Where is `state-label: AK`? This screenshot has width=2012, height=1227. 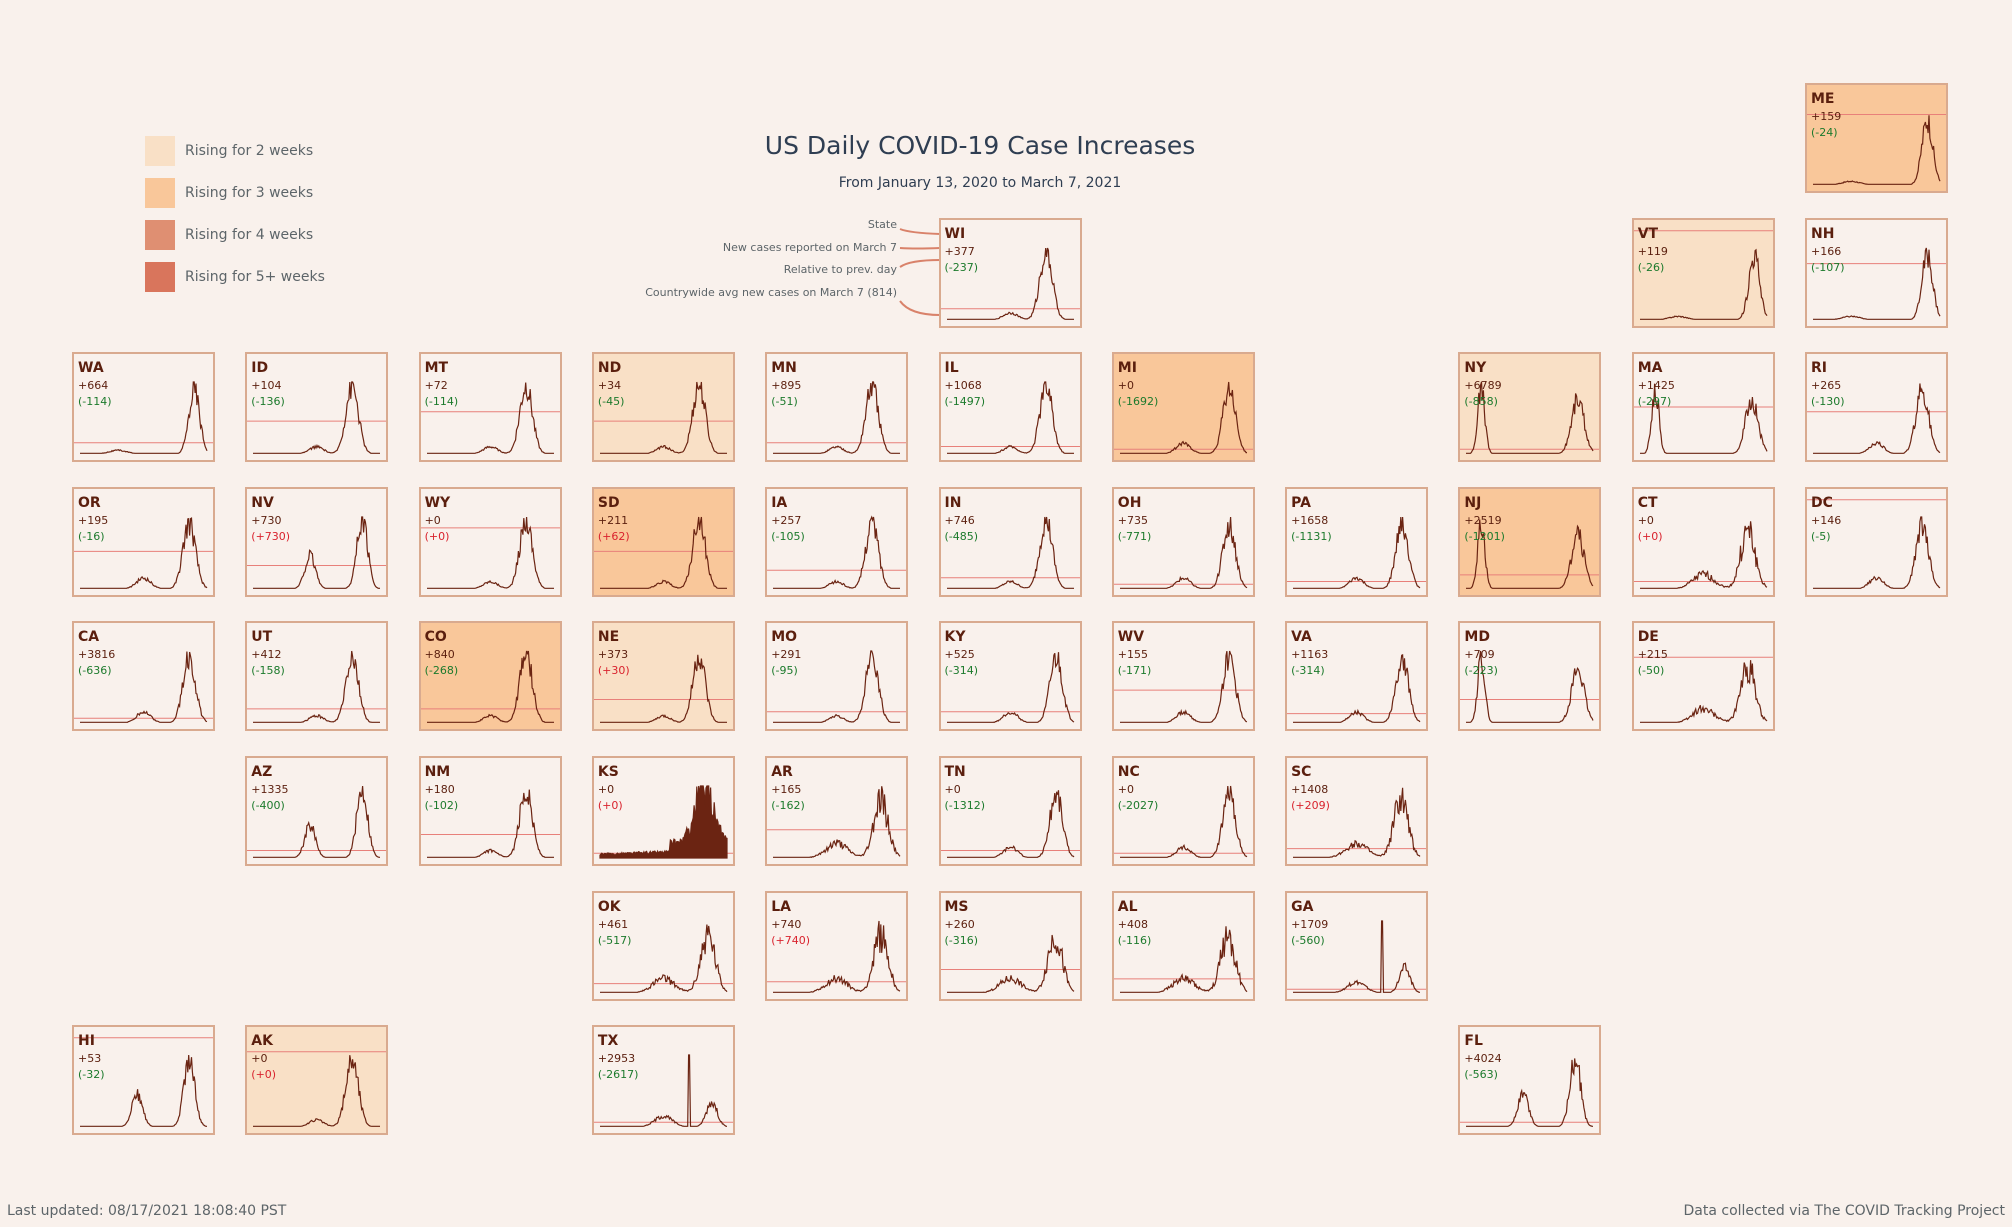 state-label: AK is located at coordinates (262, 1041).